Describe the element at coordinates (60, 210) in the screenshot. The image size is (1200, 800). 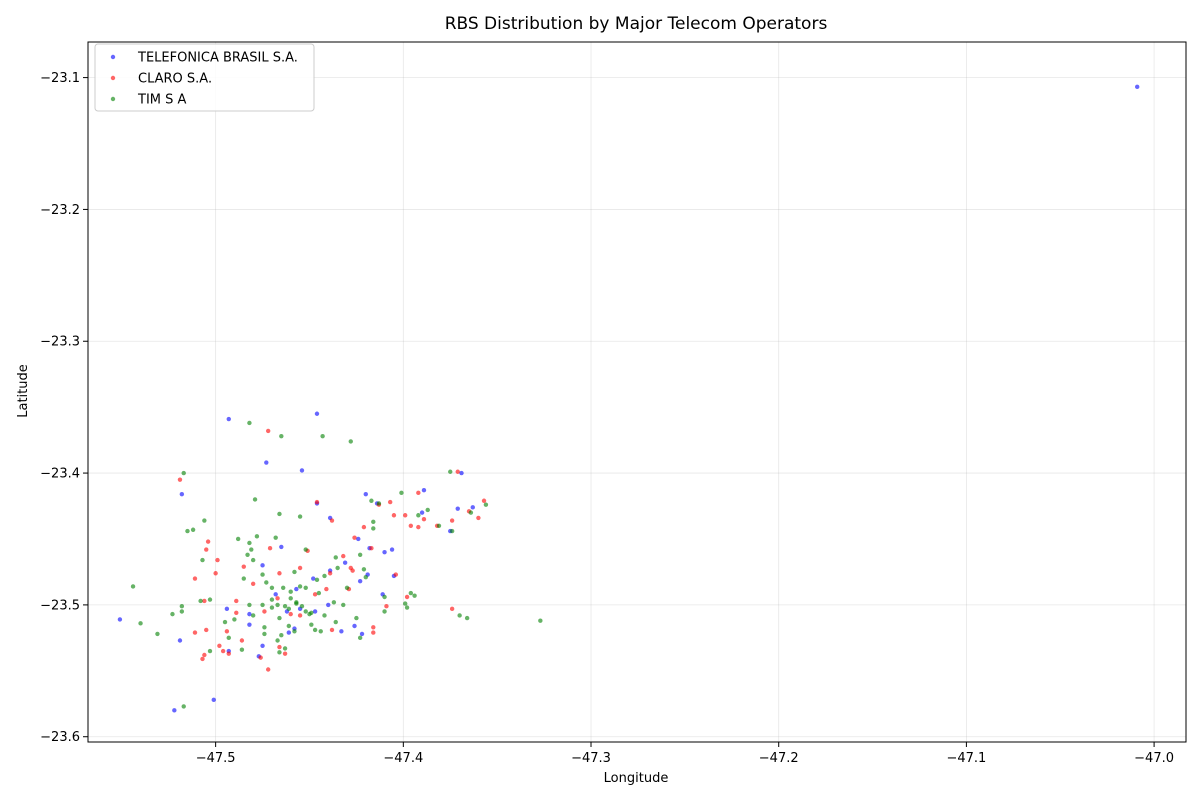
I see `y-tick-label: −23.2` at that location.